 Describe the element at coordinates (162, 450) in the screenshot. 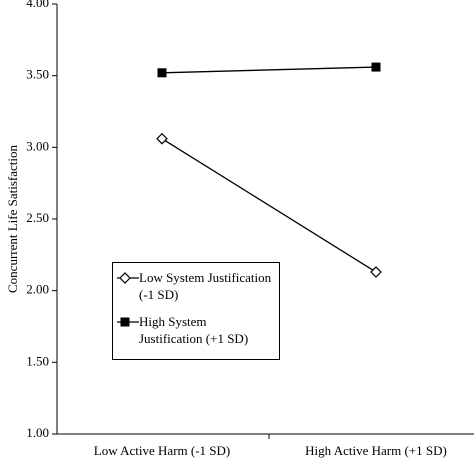

I see `x-tick-label: Low Active Harm (-1 SD)` at that location.